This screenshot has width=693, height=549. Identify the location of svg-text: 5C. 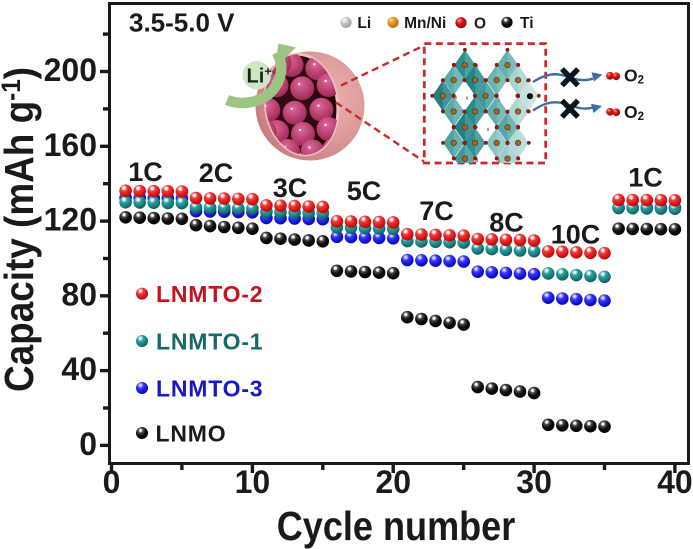
(364, 191).